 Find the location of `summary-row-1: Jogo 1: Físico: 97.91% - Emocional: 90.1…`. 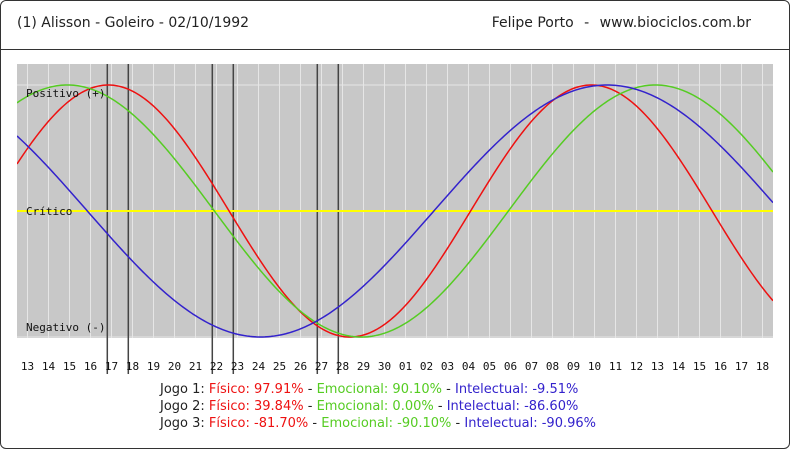

summary-row-1: Jogo 1: Físico: 97.91% - Emocional: 90.1… is located at coordinates (369, 389).